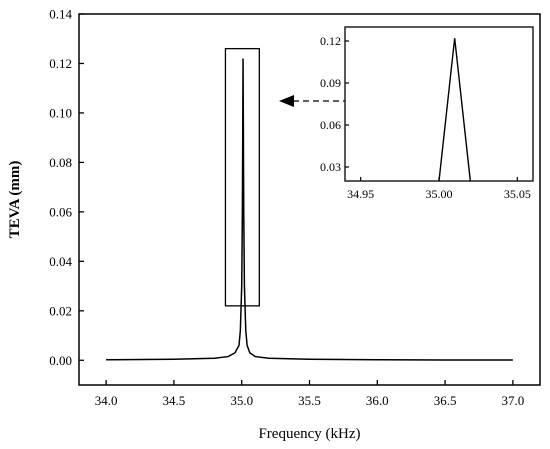 This screenshot has width=550, height=449. I want to click on x-tick-label: 34.0, so click(106, 400).